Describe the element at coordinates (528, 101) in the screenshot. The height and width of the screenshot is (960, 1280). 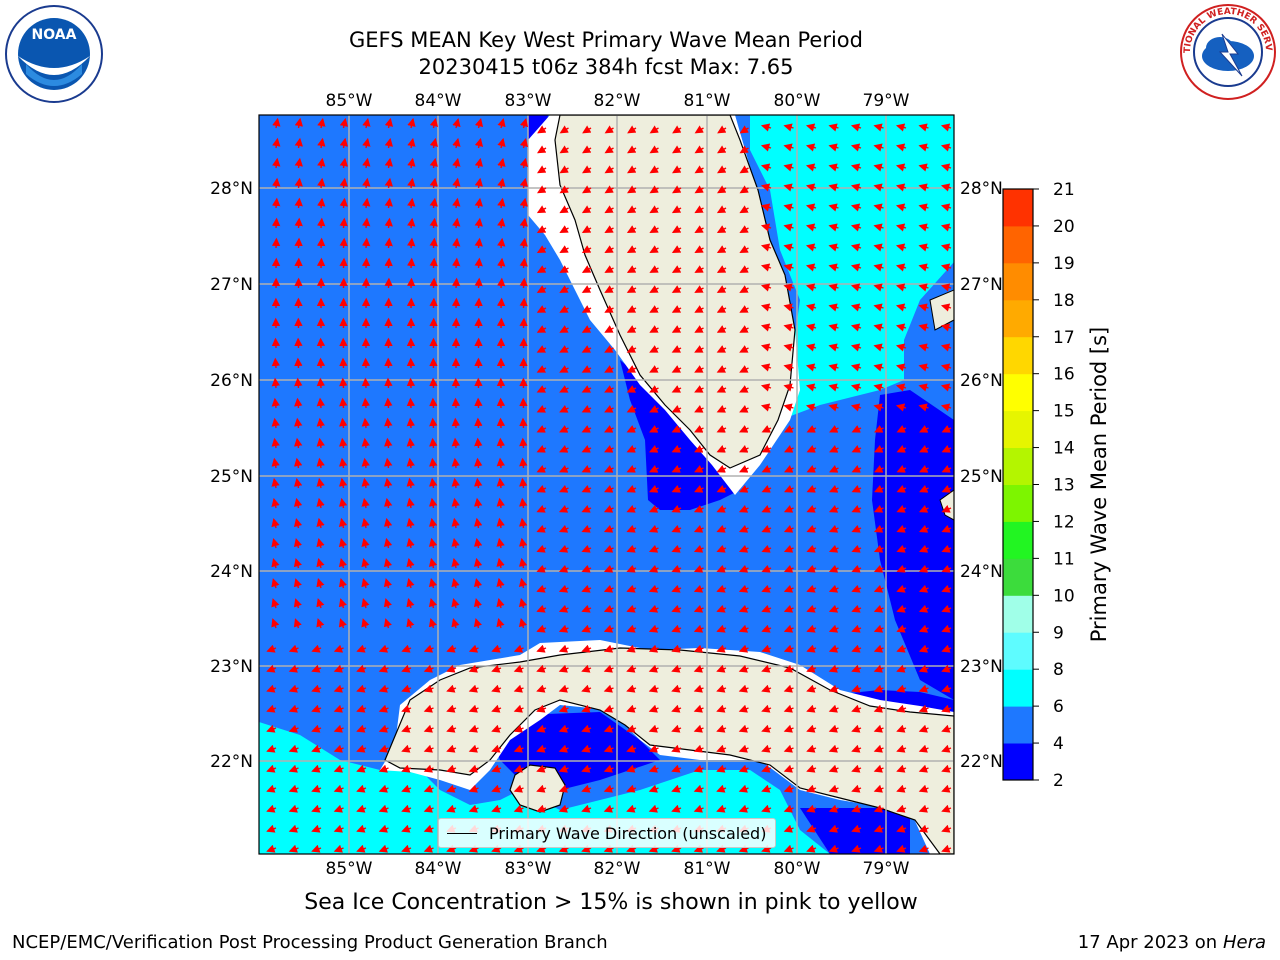
I see `lon-tick-label-top: 83°W` at that location.